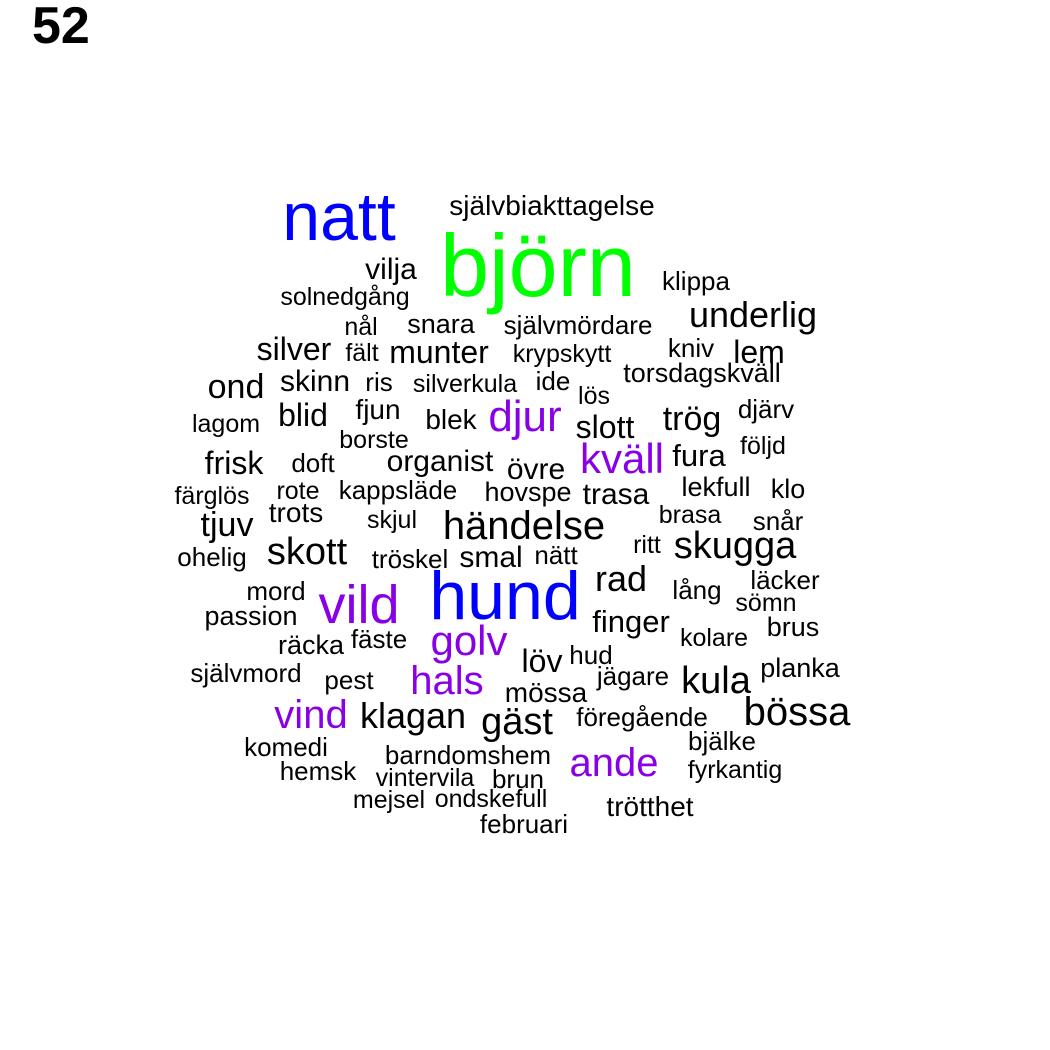 The image size is (1050, 1050). I want to click on word-bjorn: björn, so click(538, 265).